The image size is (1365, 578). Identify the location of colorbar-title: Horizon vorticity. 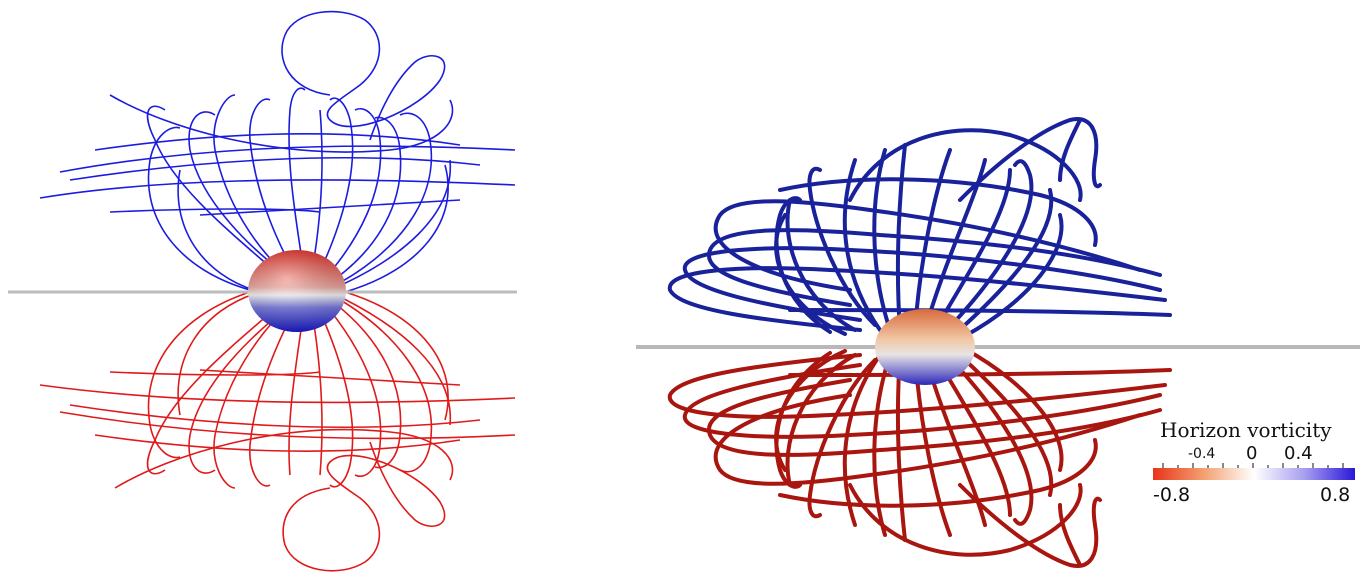
(1246, 430).